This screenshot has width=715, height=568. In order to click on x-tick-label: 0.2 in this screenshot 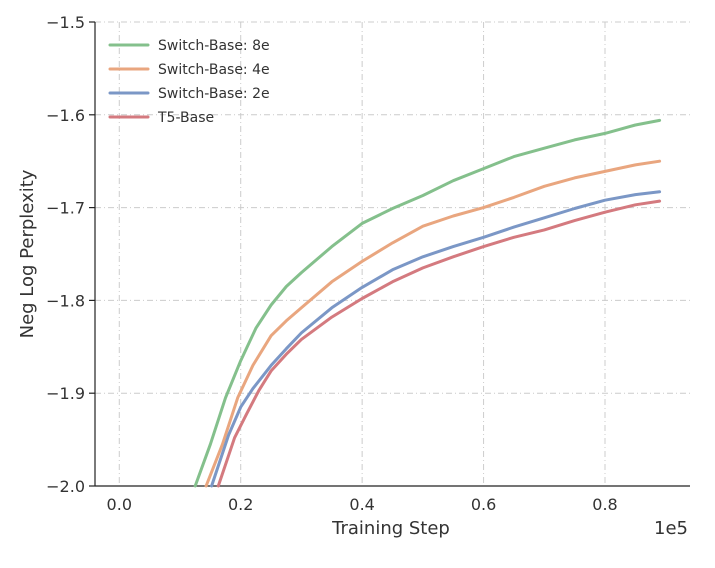, I will do `click(240, 504)`.